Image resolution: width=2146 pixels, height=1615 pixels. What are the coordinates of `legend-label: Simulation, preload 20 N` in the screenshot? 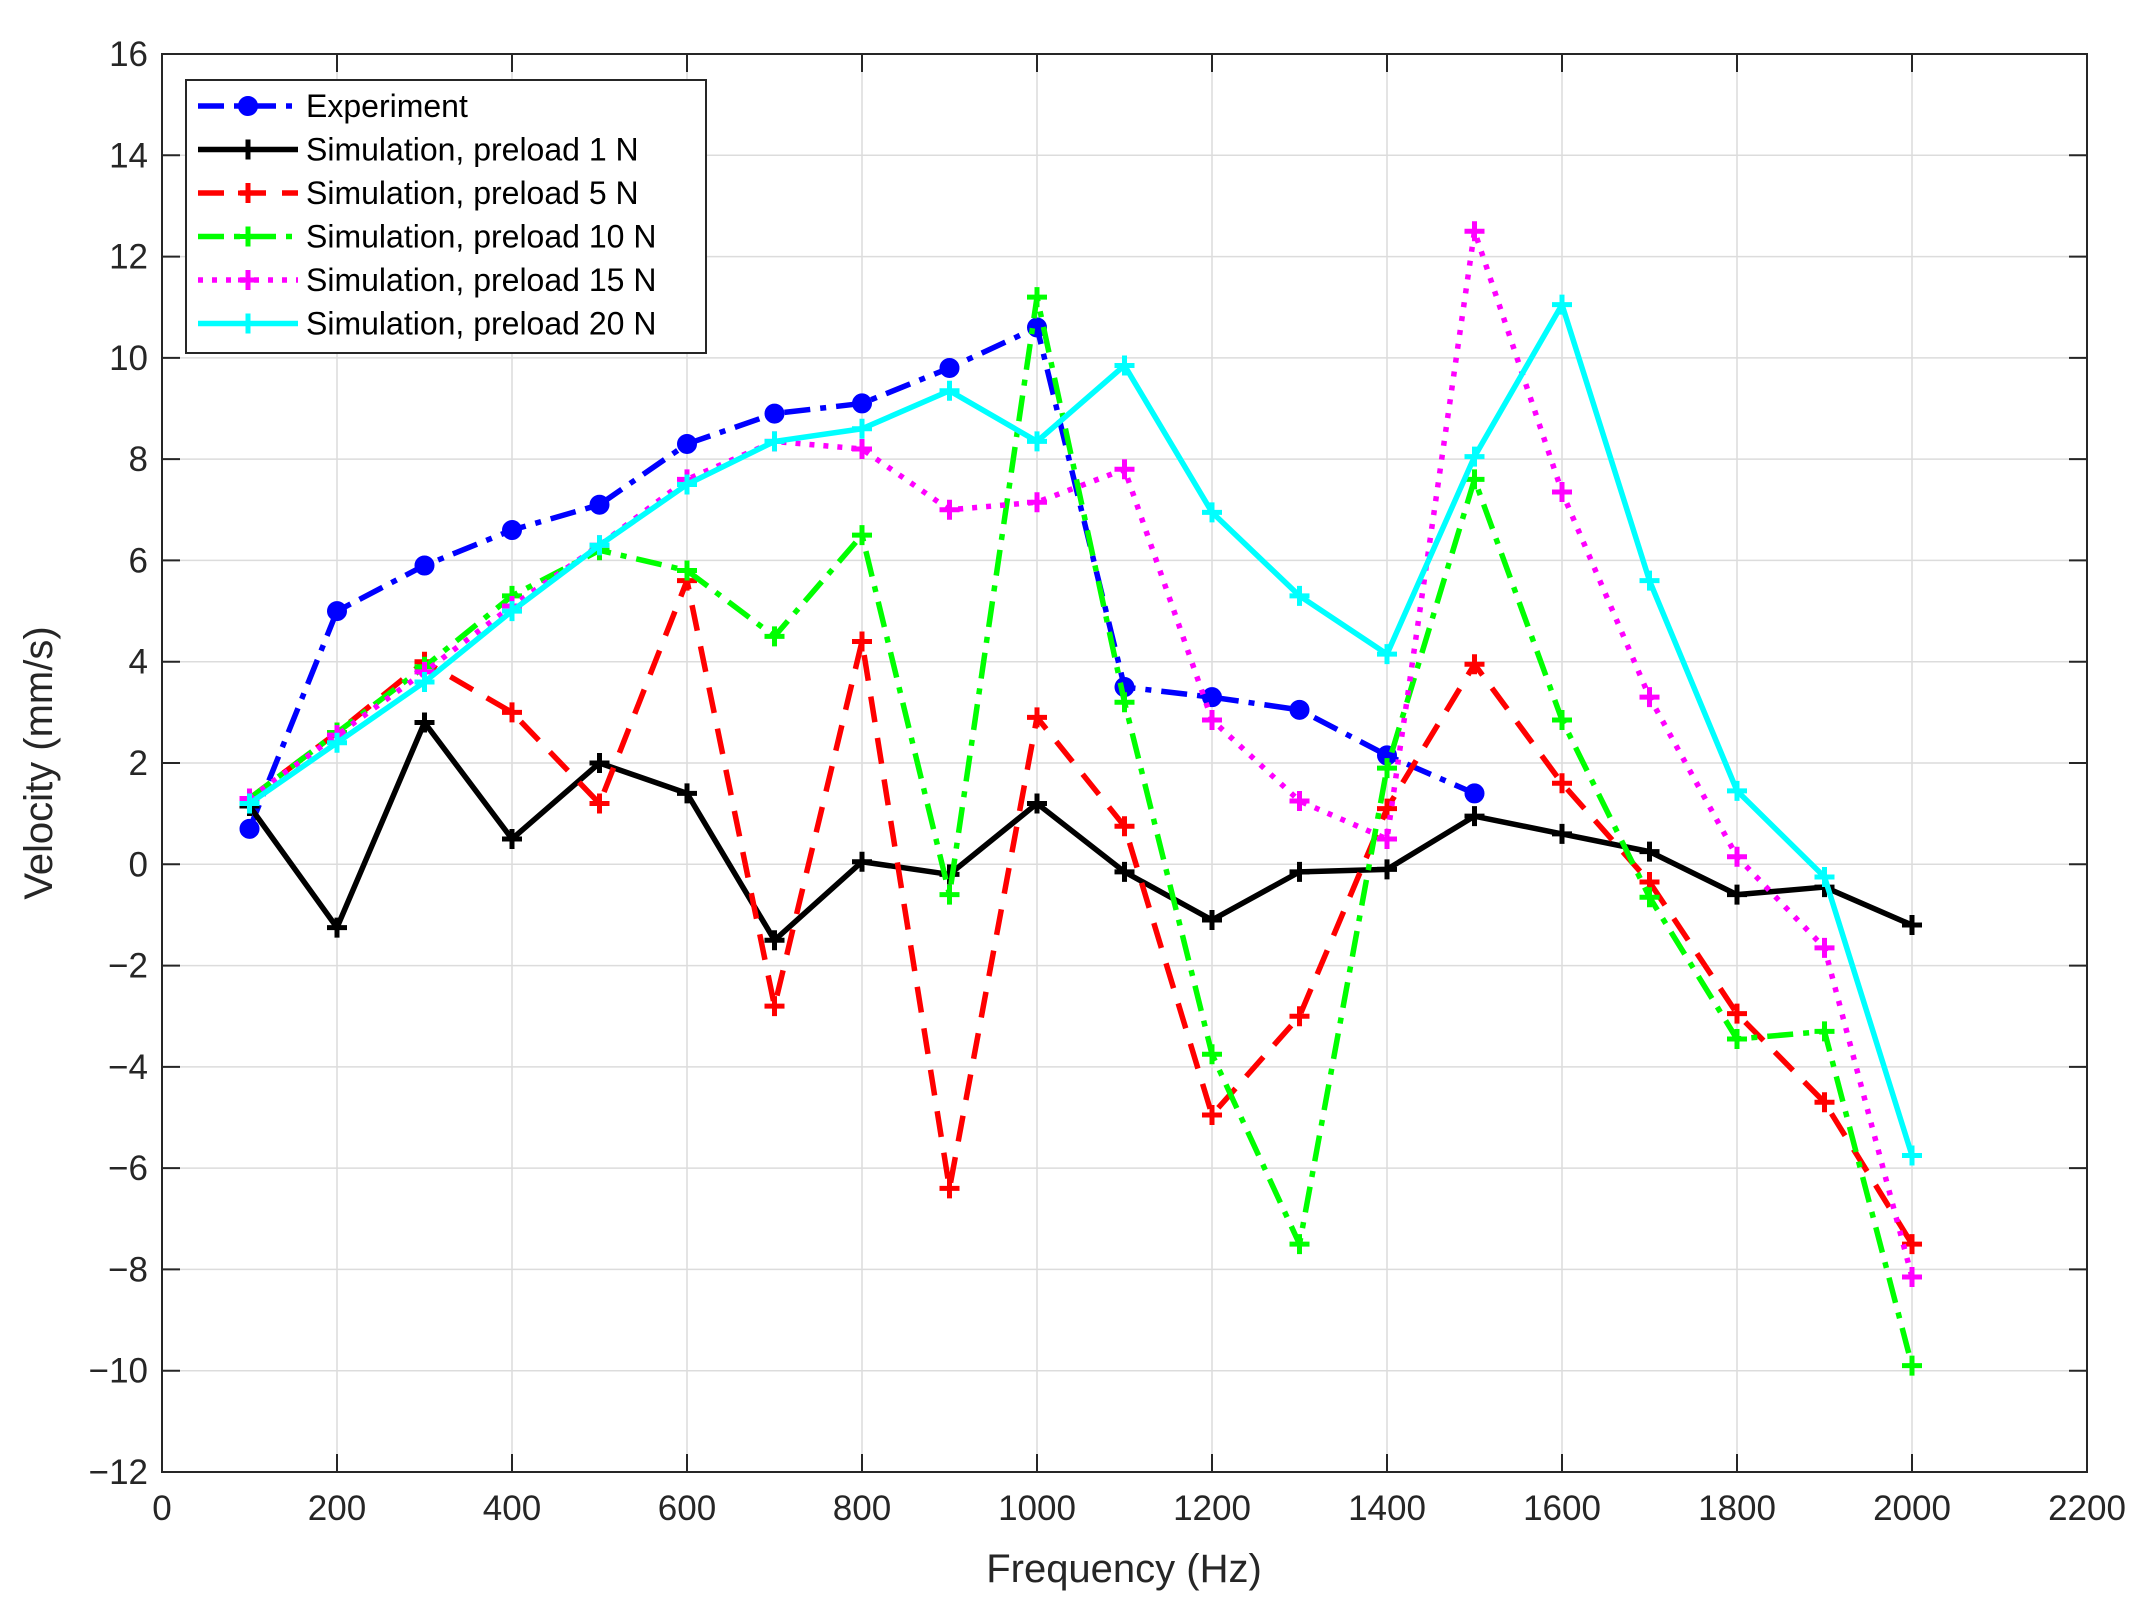 It's located at (481, 324).